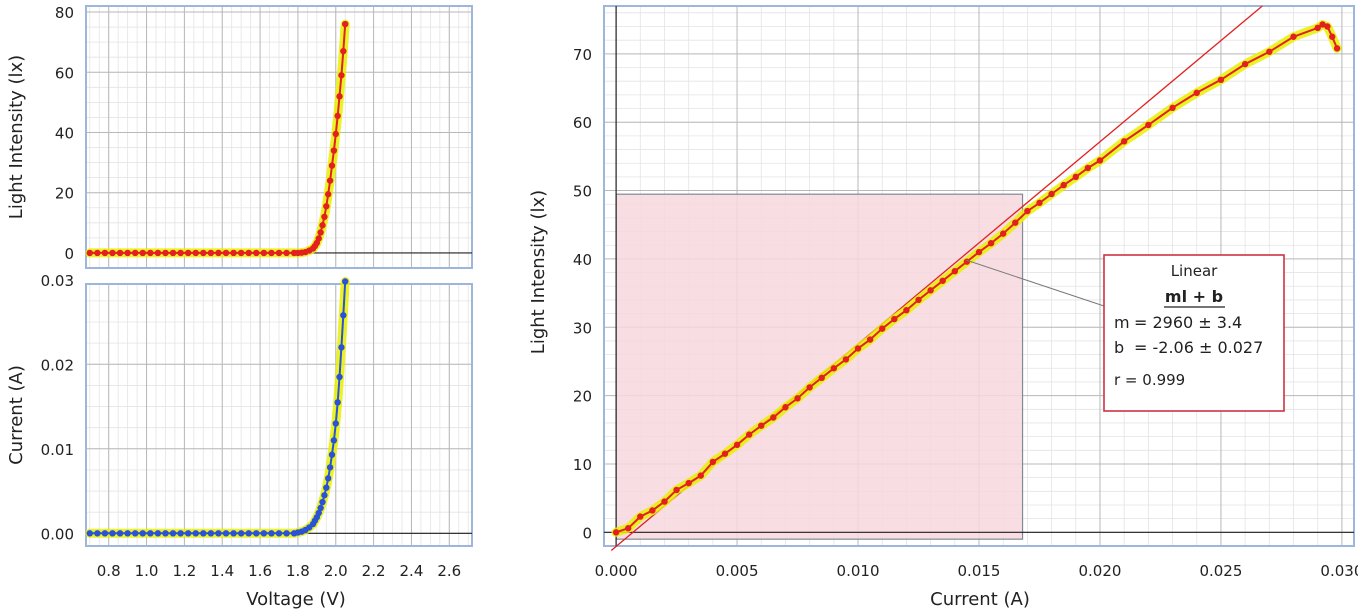  Describe the element at coordinates (184, 571) in the screenshot. I see `p2-x-tick-label: 1.2` at that location.